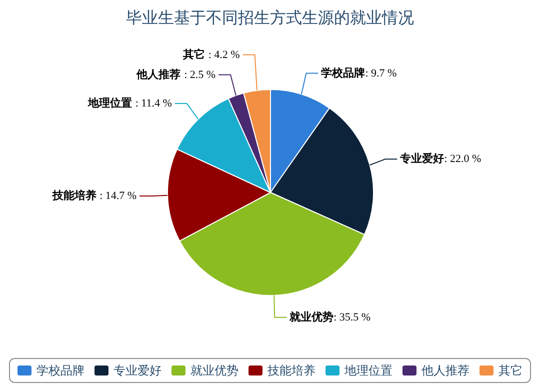 The image size is (539, 390). I want to click on data-label: : 9.7 %, so click(381, 73).